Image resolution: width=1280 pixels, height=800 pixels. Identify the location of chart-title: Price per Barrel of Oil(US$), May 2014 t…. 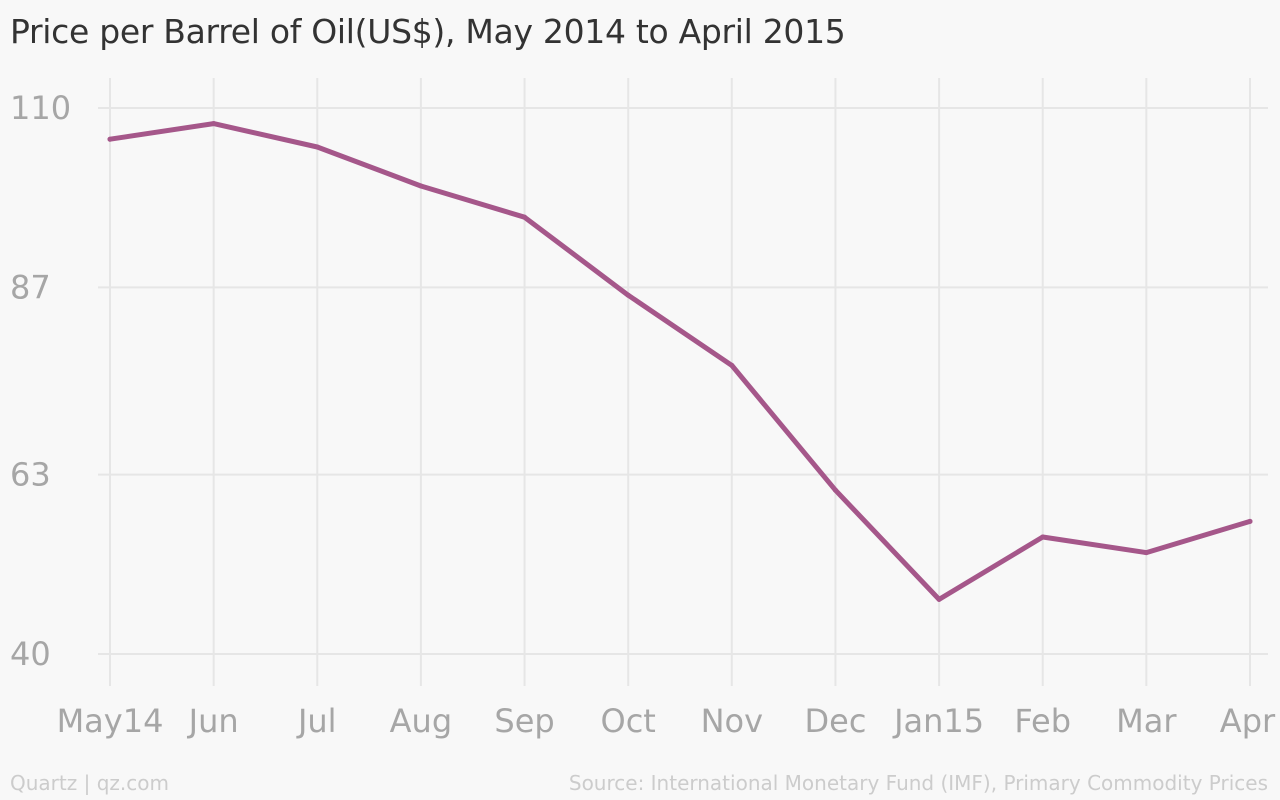
(428, 31).